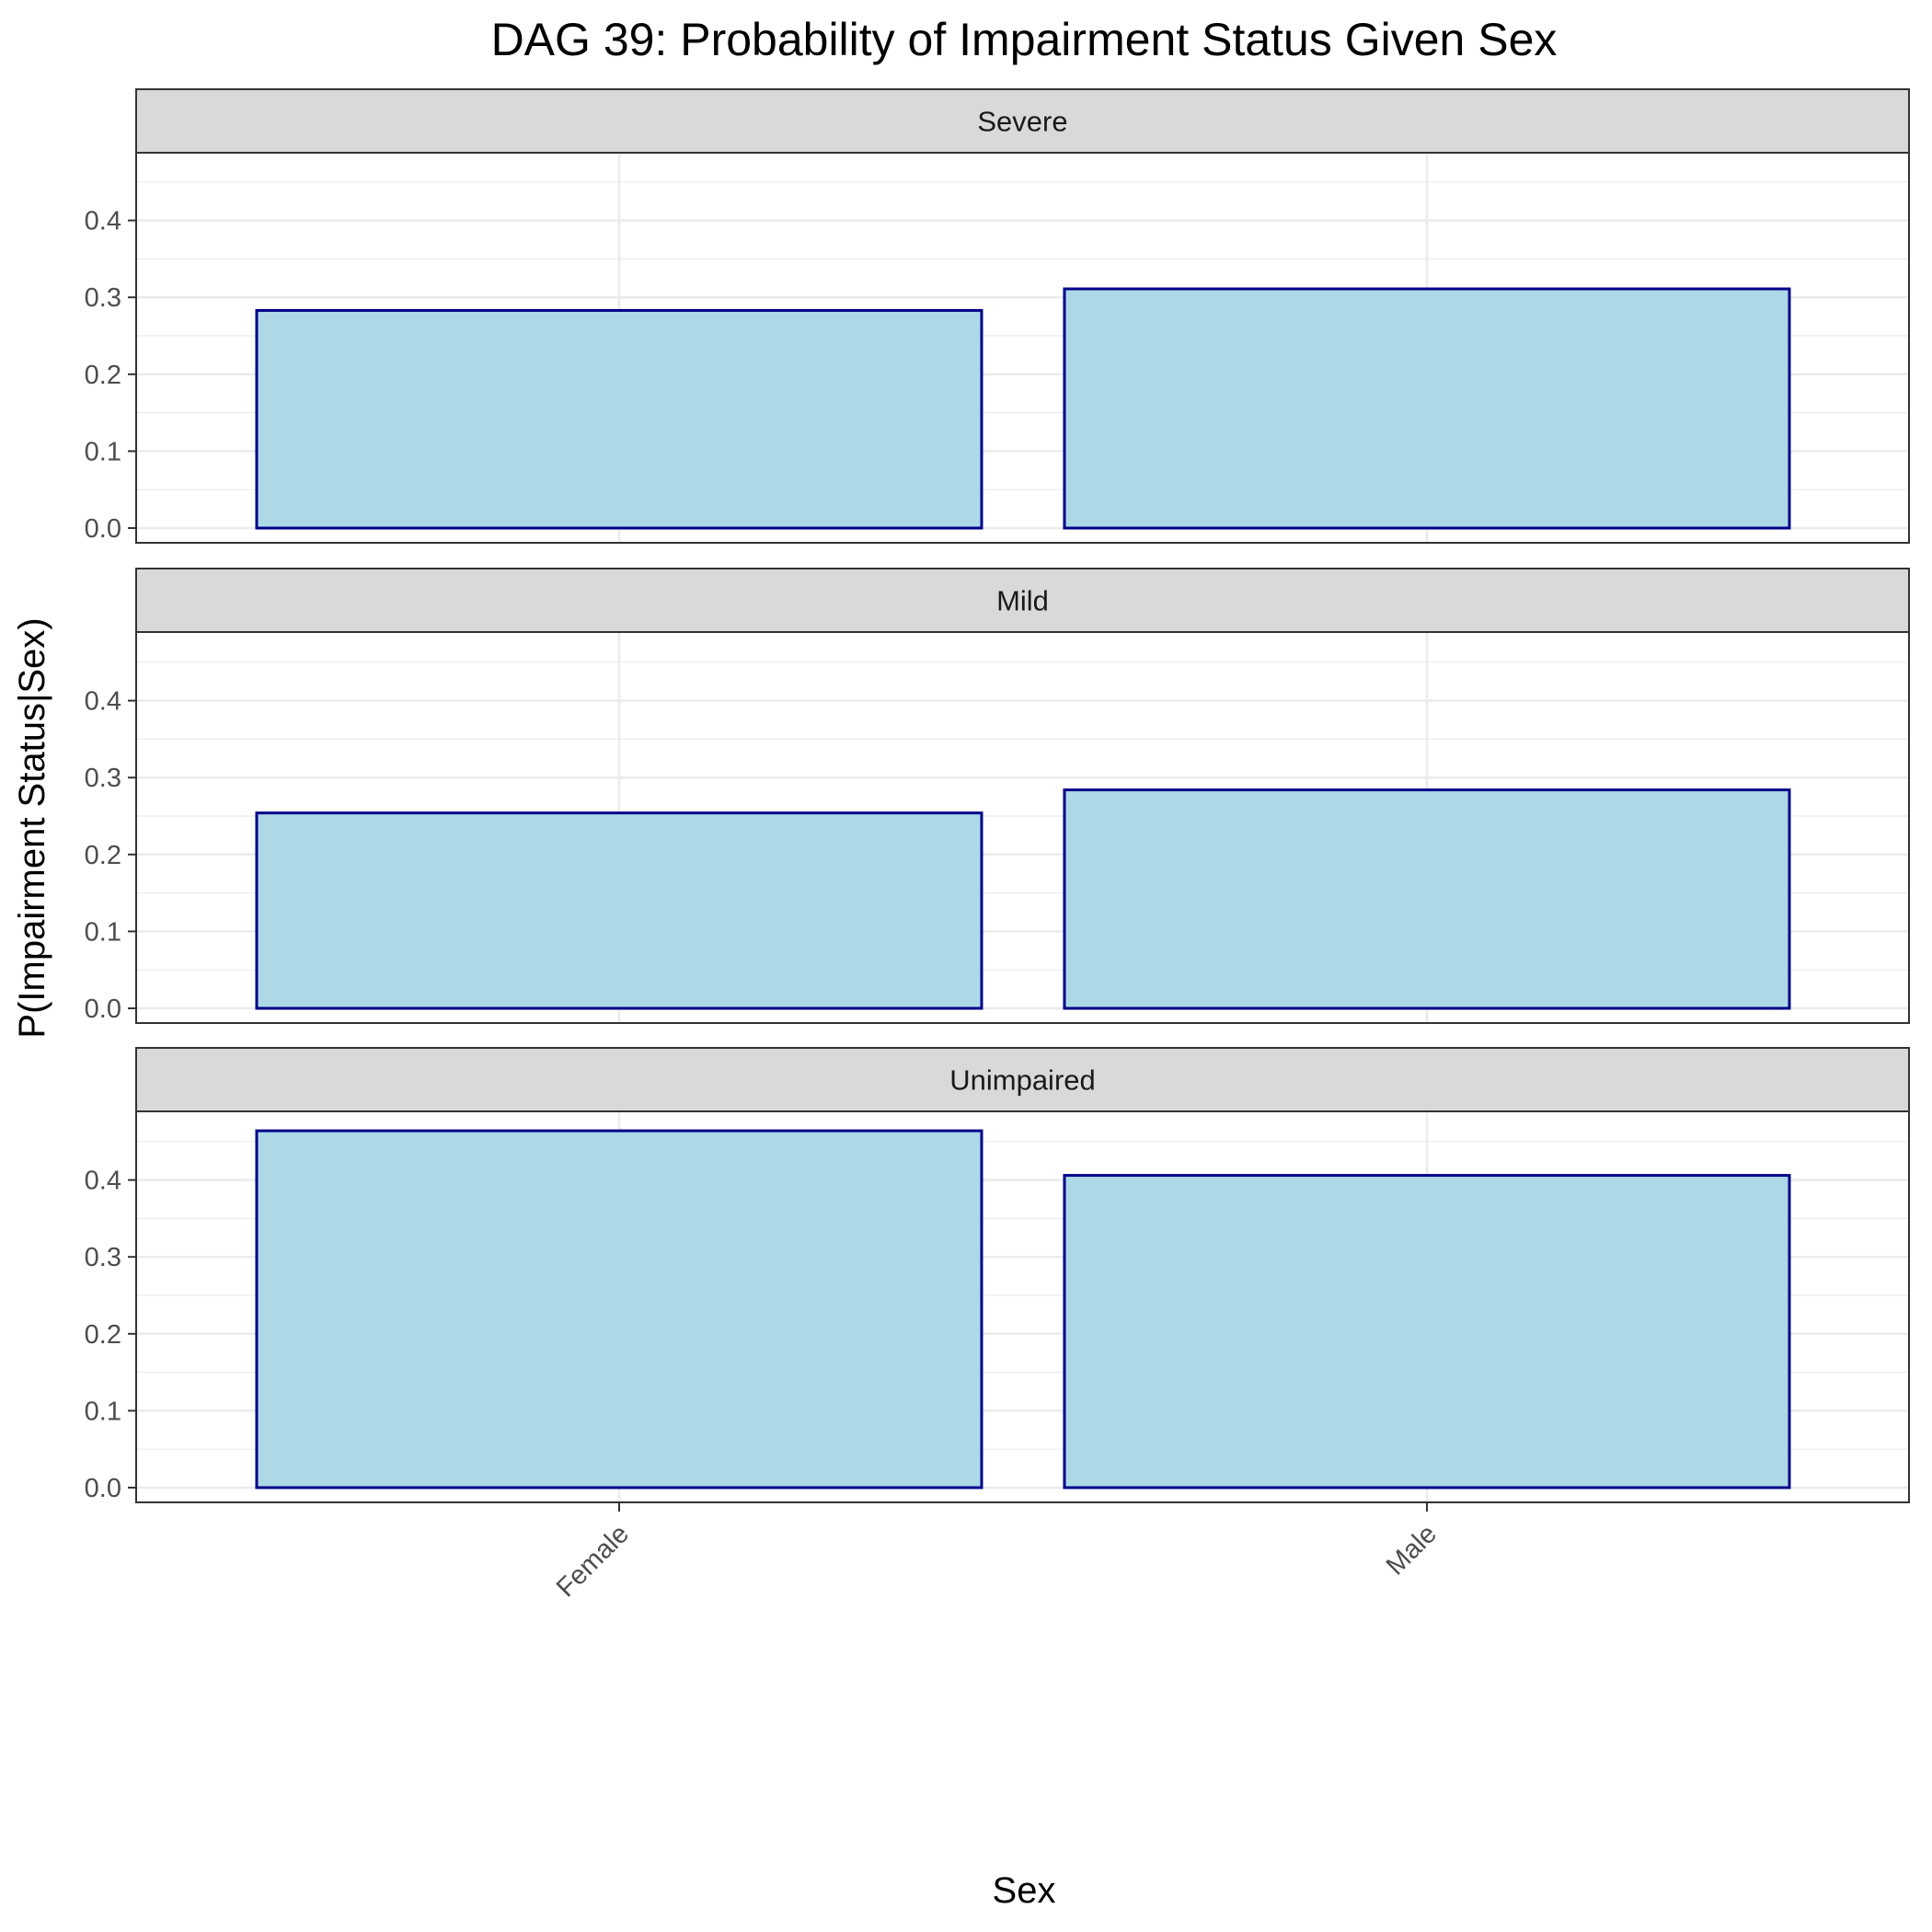 The width and height of the screenshot is (1932, 1932). I want to click on y-axis-title: P(Impairment Status|Sex), so click(32, 827).